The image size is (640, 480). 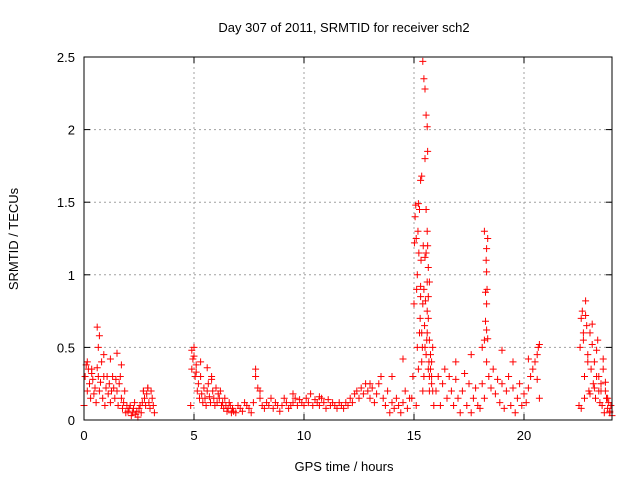 I want to click on x-tick-label: 10, so click(x=304, y=435).